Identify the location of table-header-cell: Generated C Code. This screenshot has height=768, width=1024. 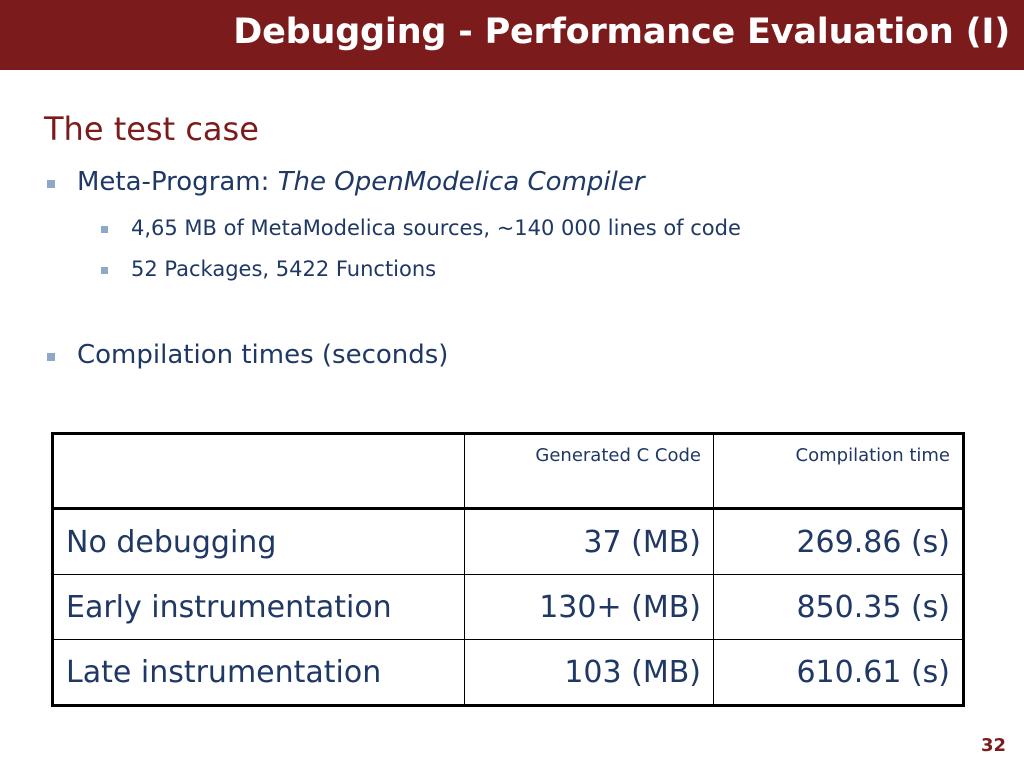
(589, 471).